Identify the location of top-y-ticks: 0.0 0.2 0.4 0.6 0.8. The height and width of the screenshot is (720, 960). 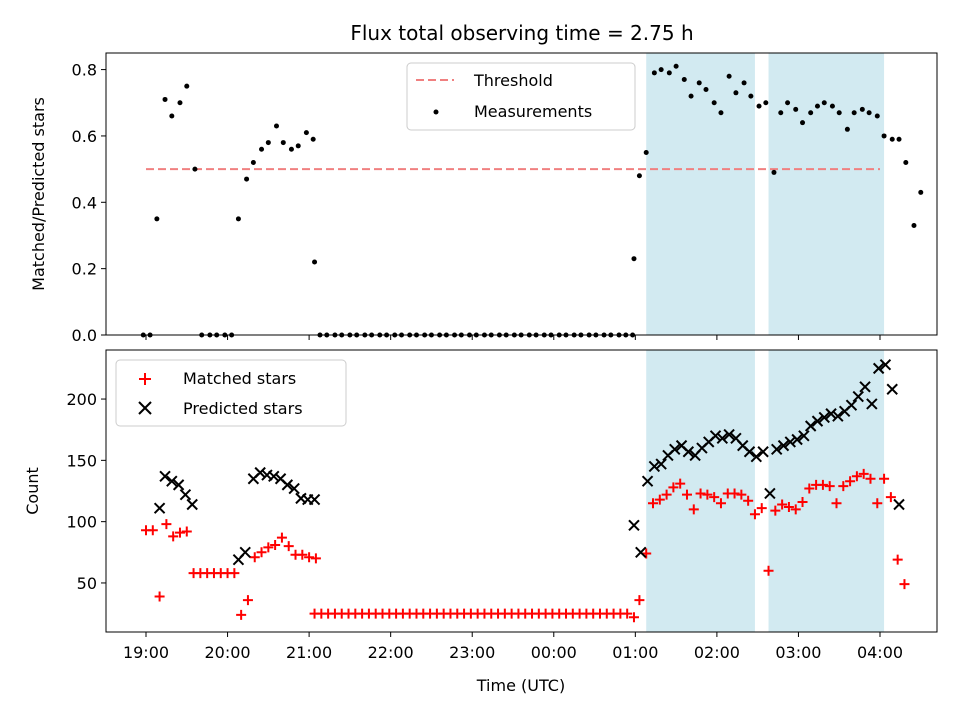
(89, 203).